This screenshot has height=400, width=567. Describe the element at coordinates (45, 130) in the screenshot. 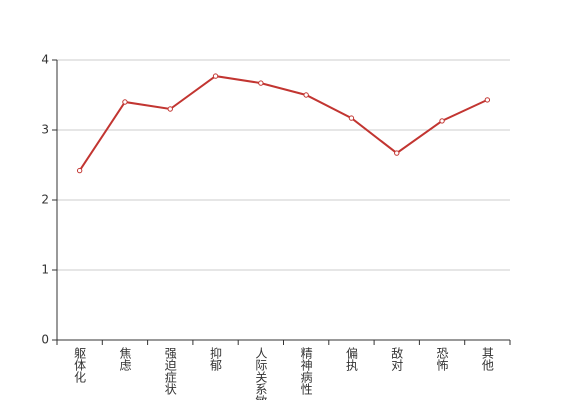

I see `y-tick-label: 3` at that location.